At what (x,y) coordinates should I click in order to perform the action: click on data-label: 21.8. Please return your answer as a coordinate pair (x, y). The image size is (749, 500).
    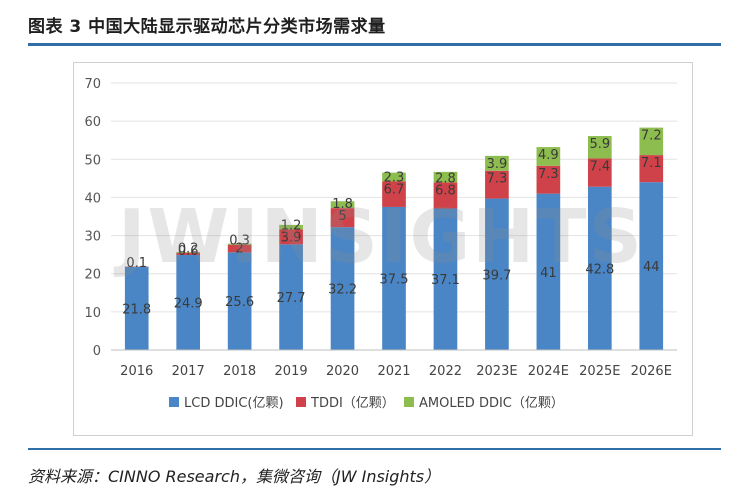
    Looking at the image, I should click on (136, 309).